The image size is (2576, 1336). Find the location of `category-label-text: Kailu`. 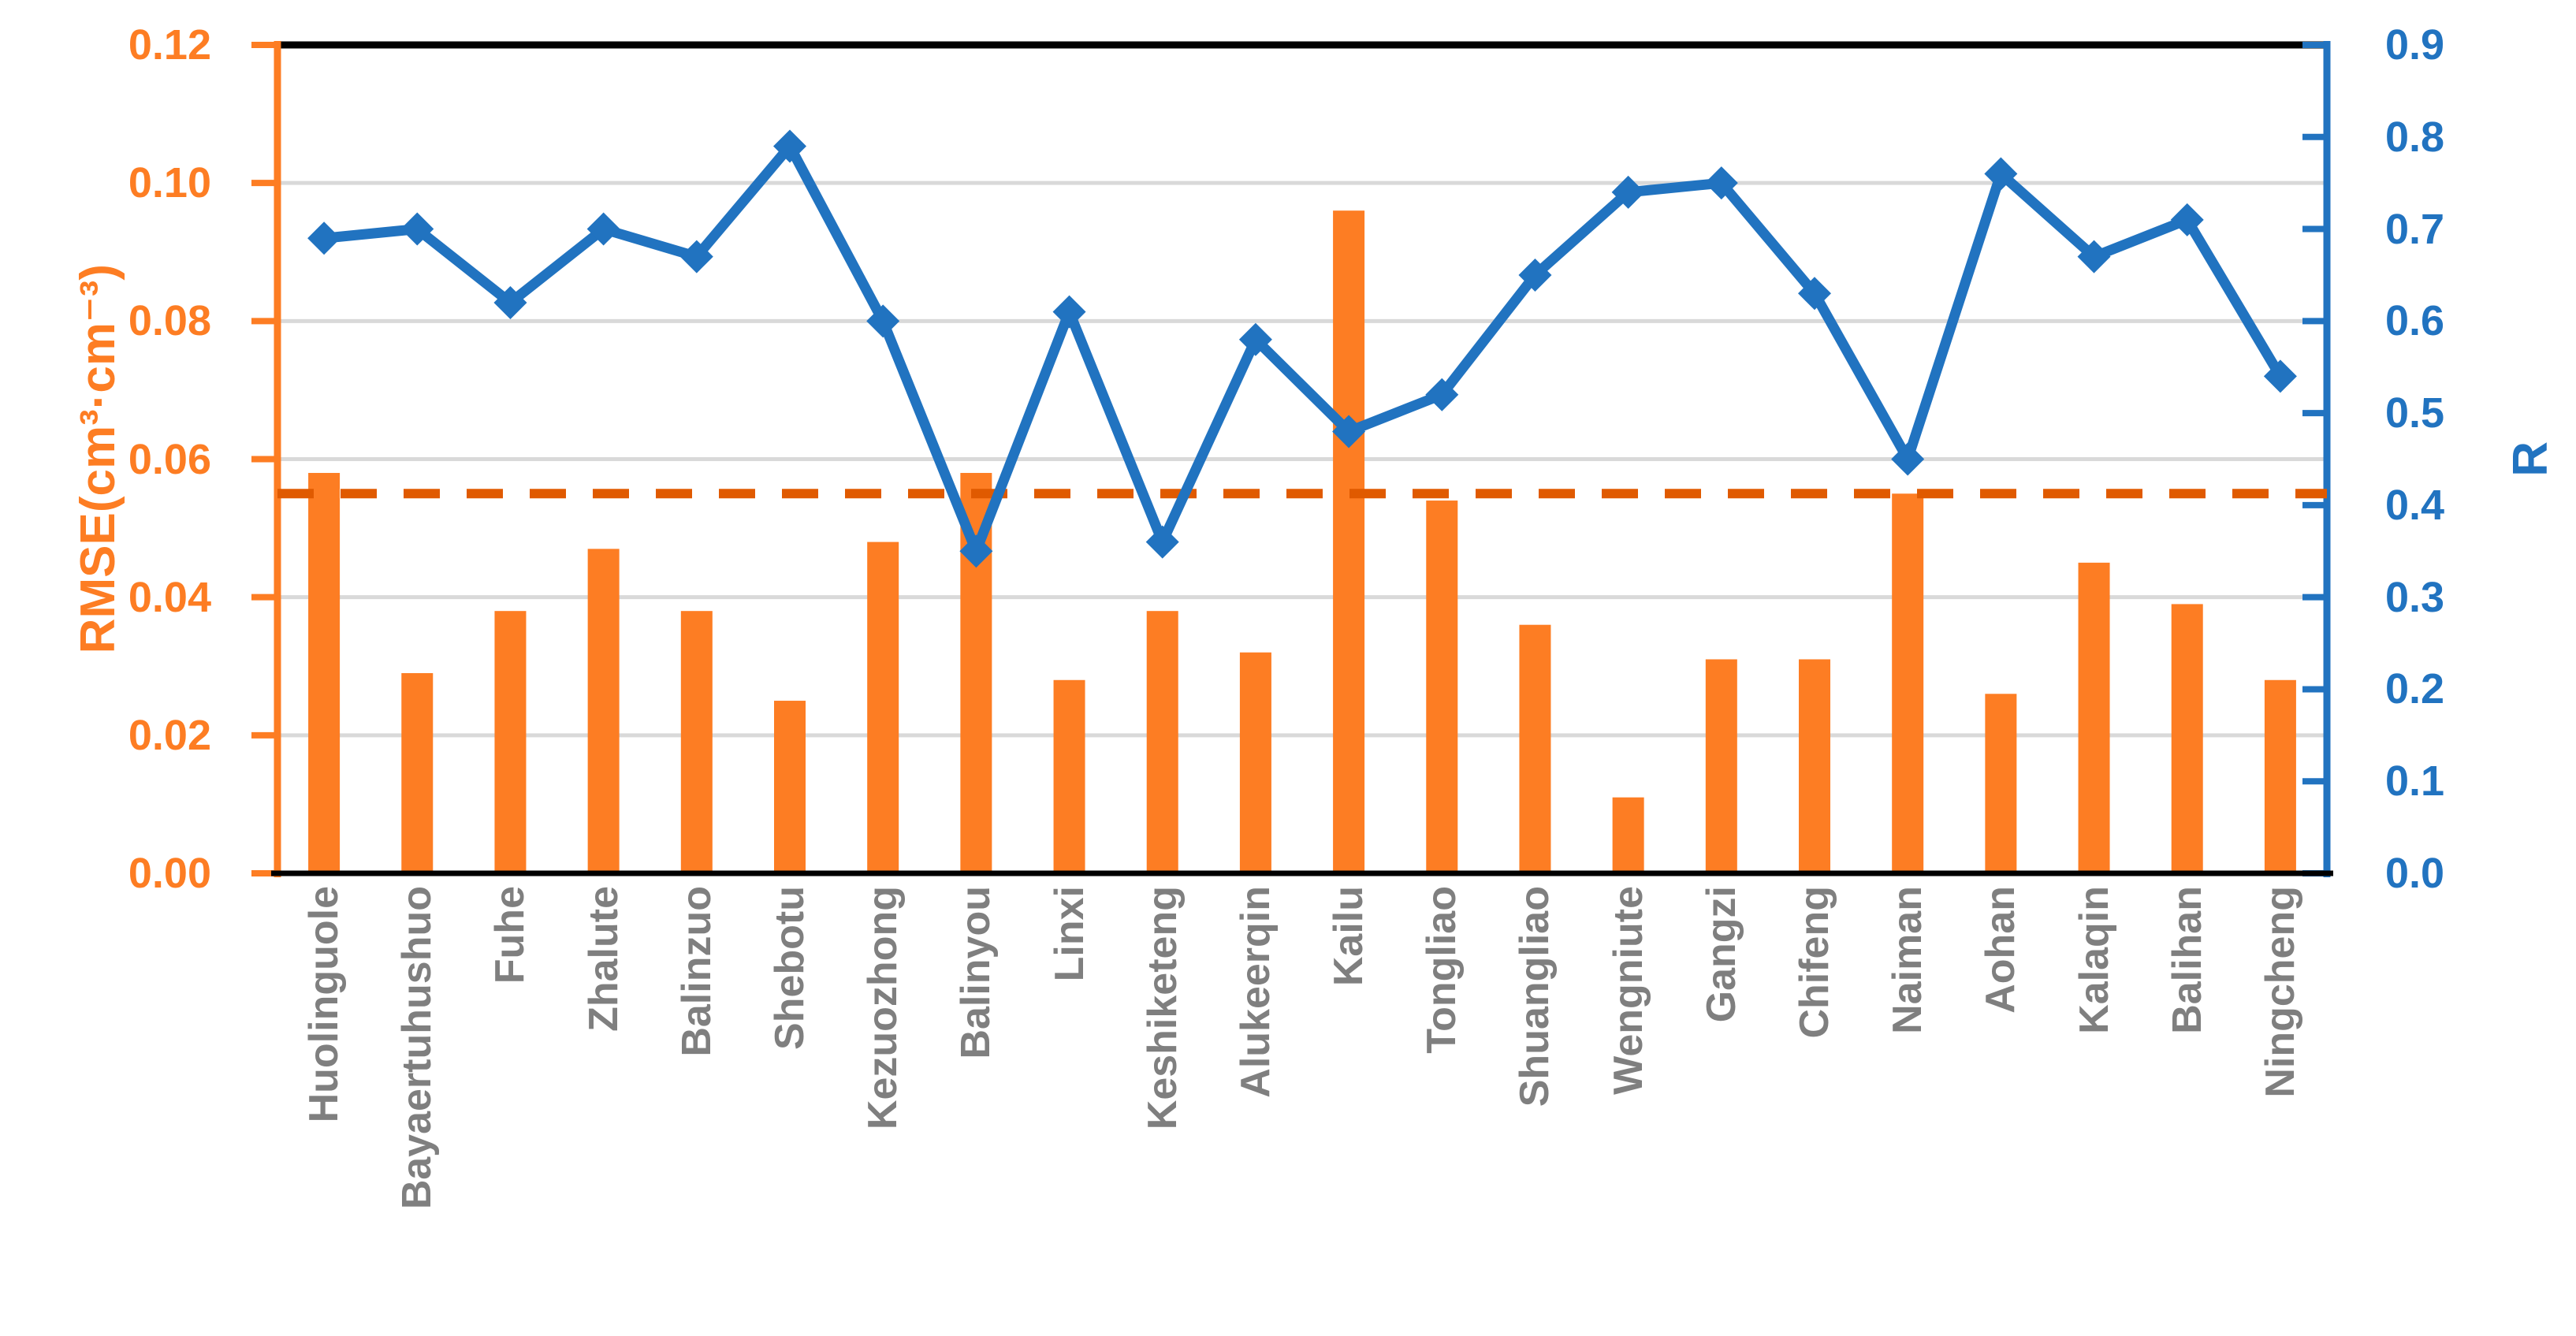

category-label-text: Kailu is located at coordinates (1349, 936).